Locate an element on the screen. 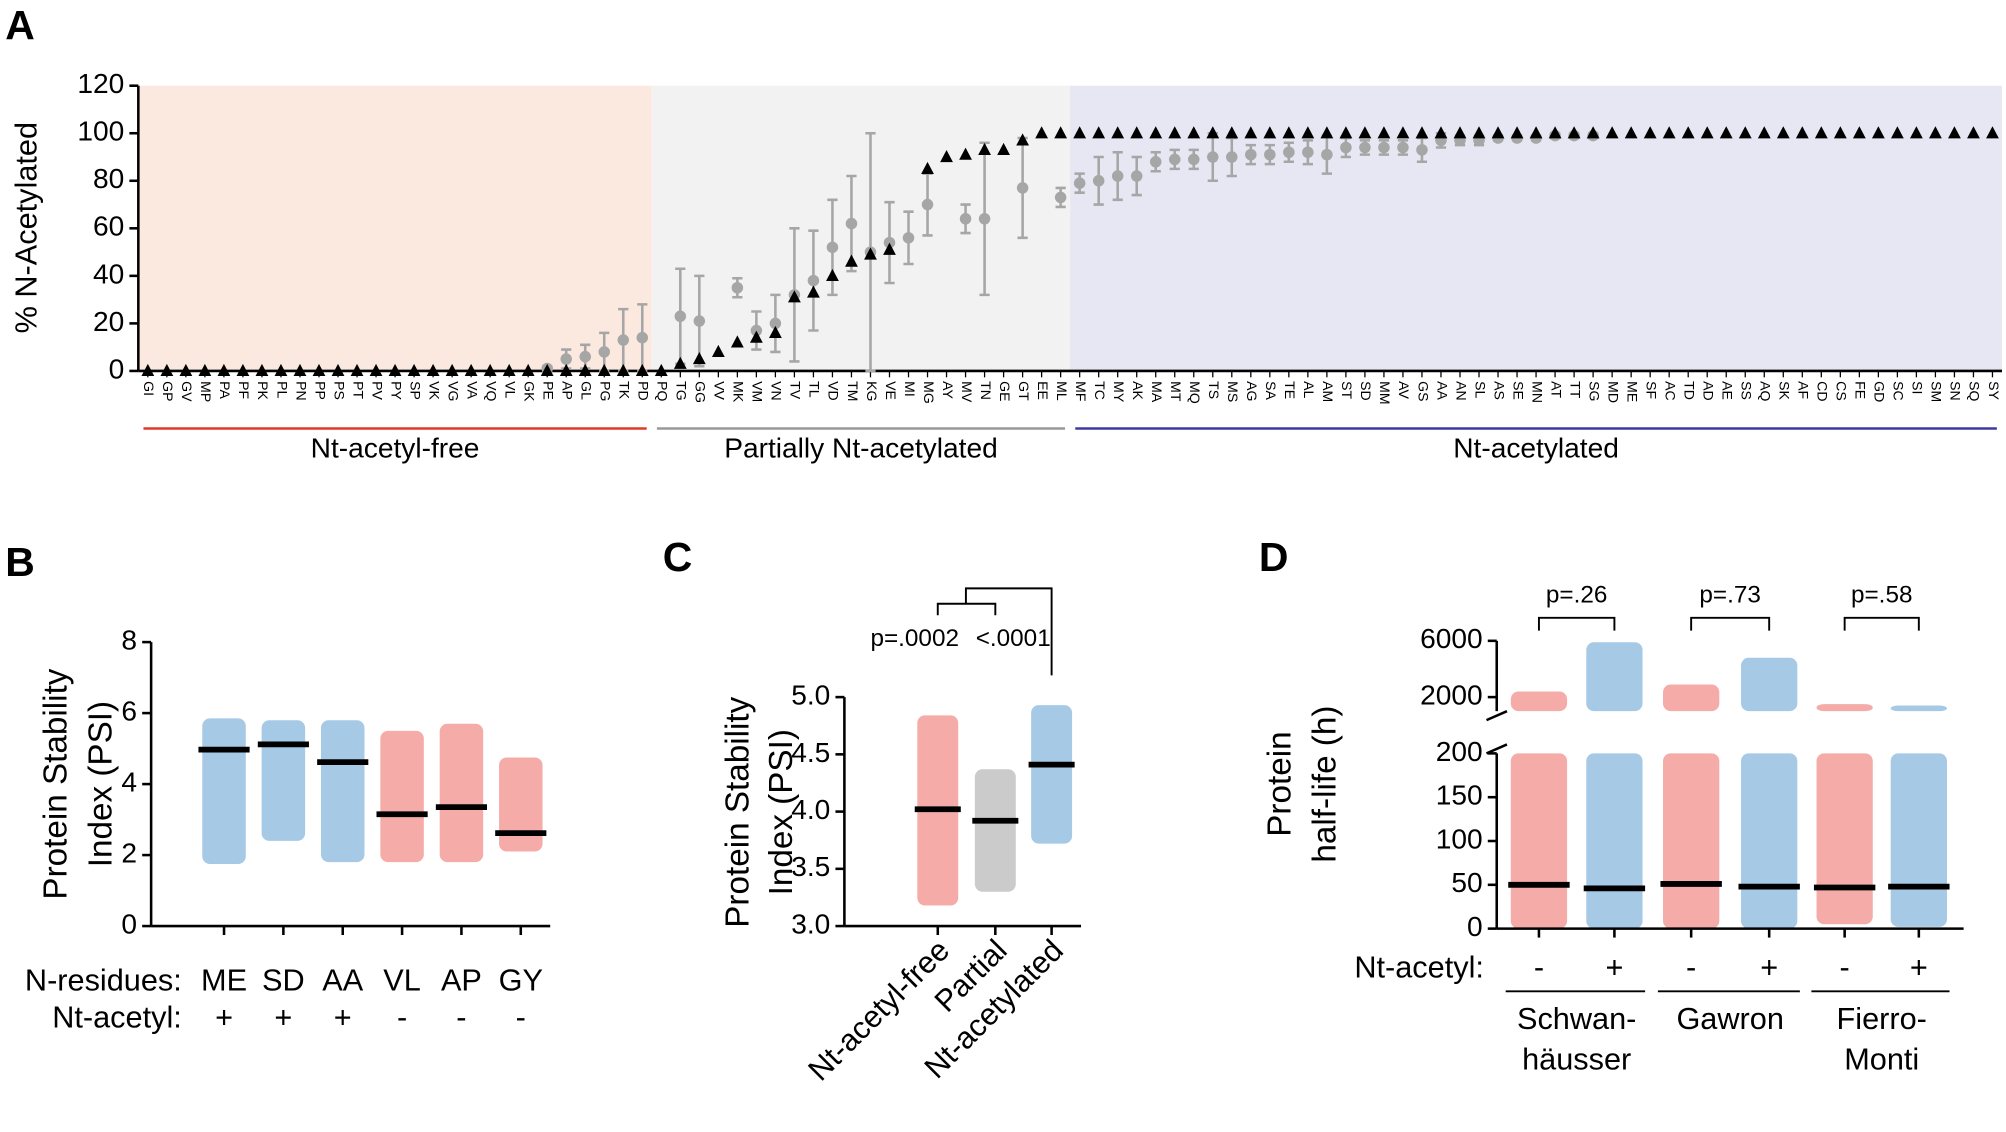 This screenshot has width=2006, height=1132. x-tick-label: AK is located at coordinates (1138, 390).